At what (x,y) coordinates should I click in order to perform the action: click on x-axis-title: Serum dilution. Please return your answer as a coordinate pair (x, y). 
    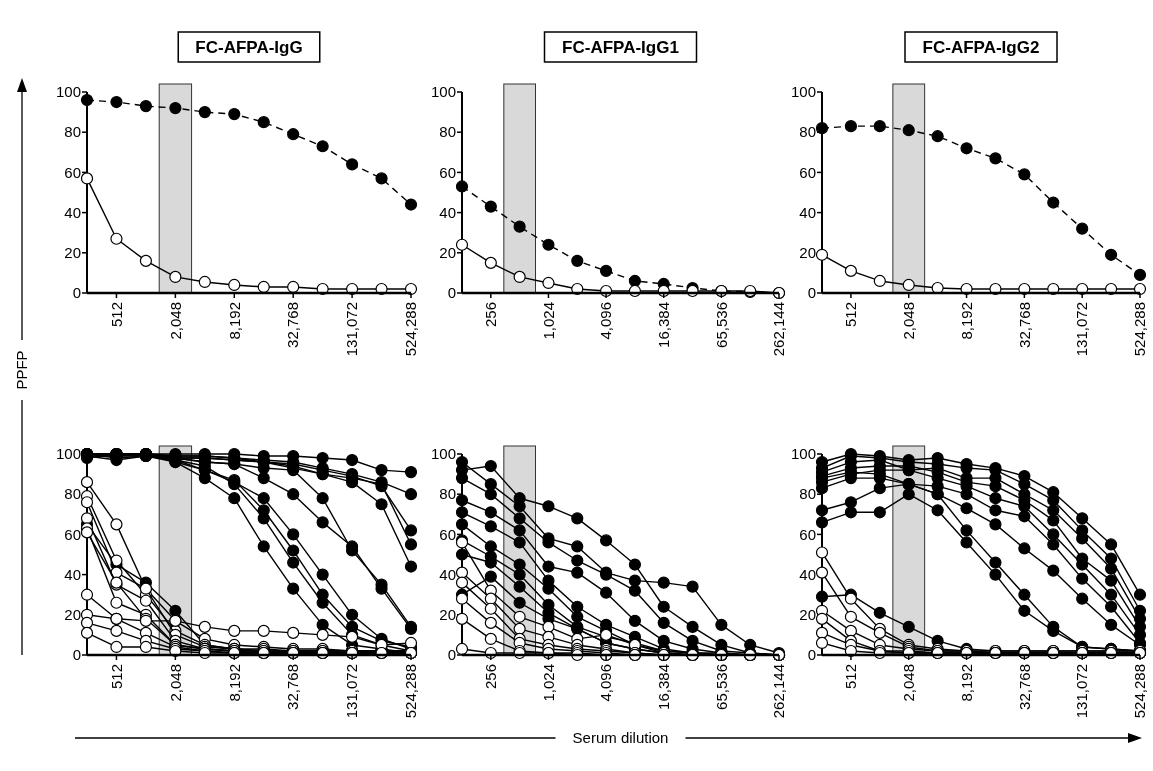
    Looking at the image, I should click on (620, 738).